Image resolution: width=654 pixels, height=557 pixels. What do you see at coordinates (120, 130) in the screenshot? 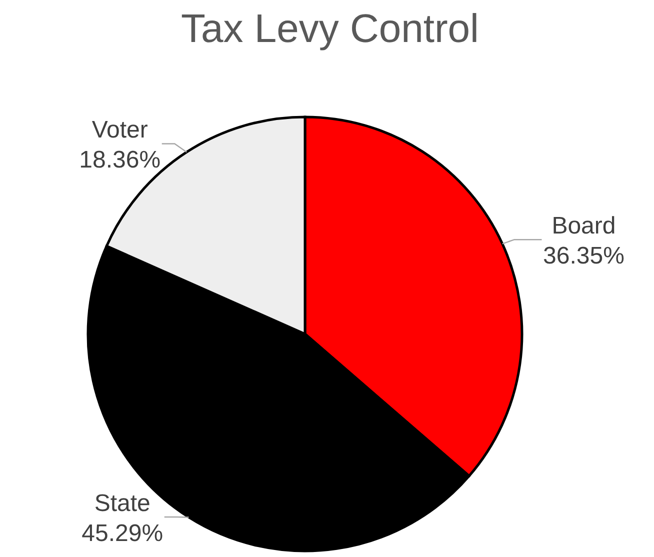
I see `slice-label: Voter` at bounding box center [120, 130].